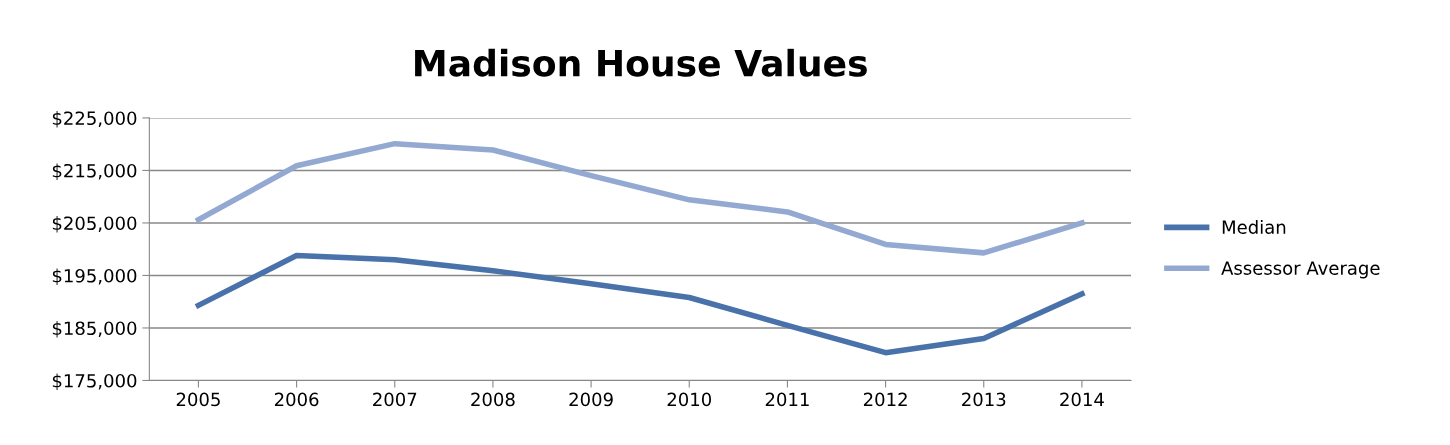  What do you see at coordinates (984, 399) in the screenshot?
I see `x-tick-label: 2013` at bounding box center [984, 399].